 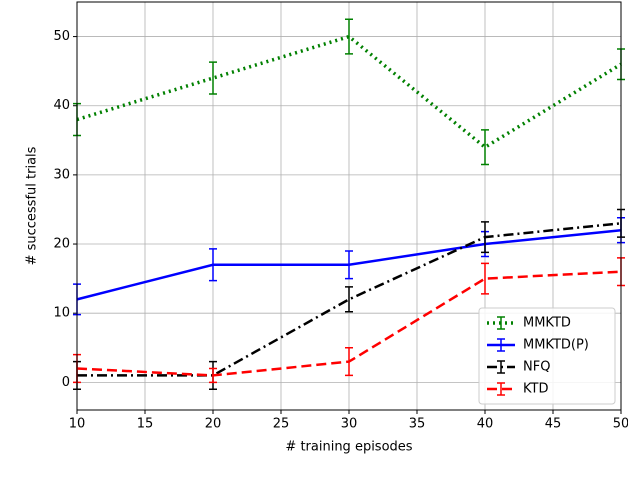 I want to click on legend-label: MMKTD, so click(x=547, y=323).